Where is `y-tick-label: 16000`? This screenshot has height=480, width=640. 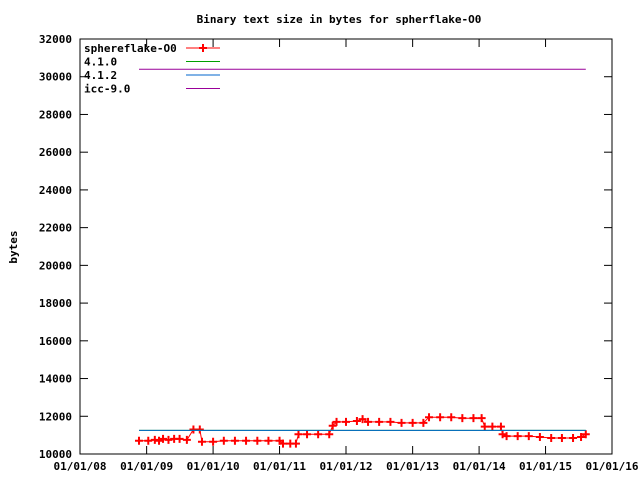
y-tick-label: 16000 is located at coordinates (55, 341).